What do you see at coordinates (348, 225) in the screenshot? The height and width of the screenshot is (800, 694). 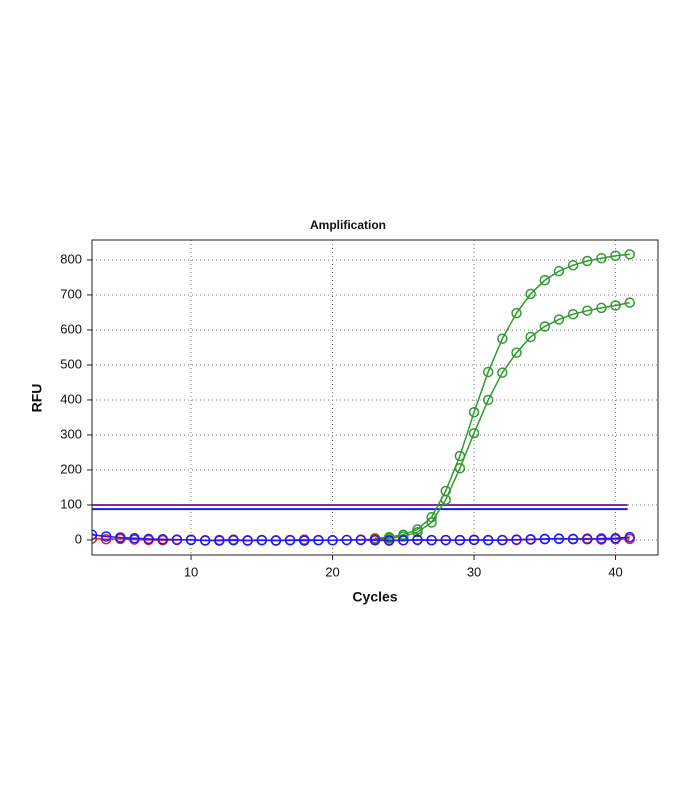 I see `chart-title: Amplification` at bounding box center [348, 225].